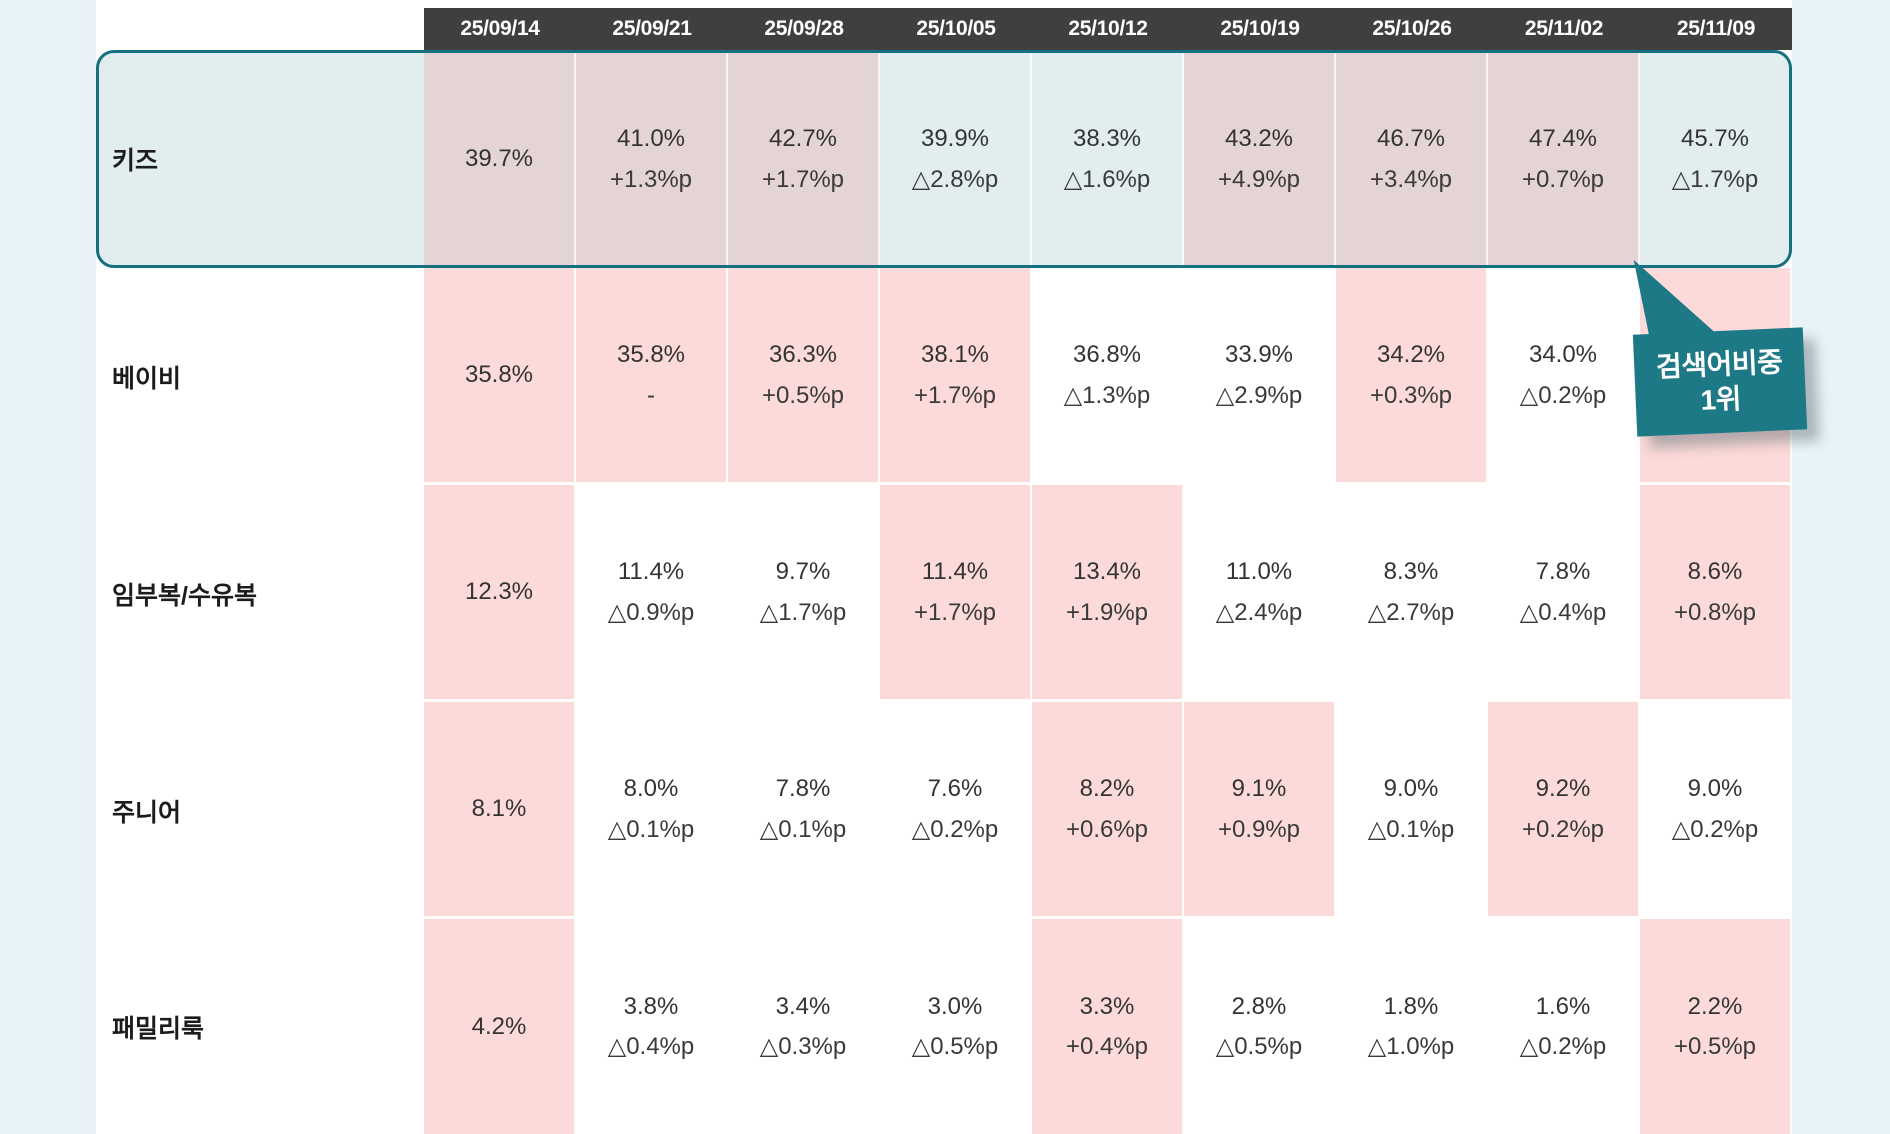 The image size is (1890, 1134). Describe the element at coordinates (1411, 139) in the screenshot. I see `cell-value: 46.7%` at that location.